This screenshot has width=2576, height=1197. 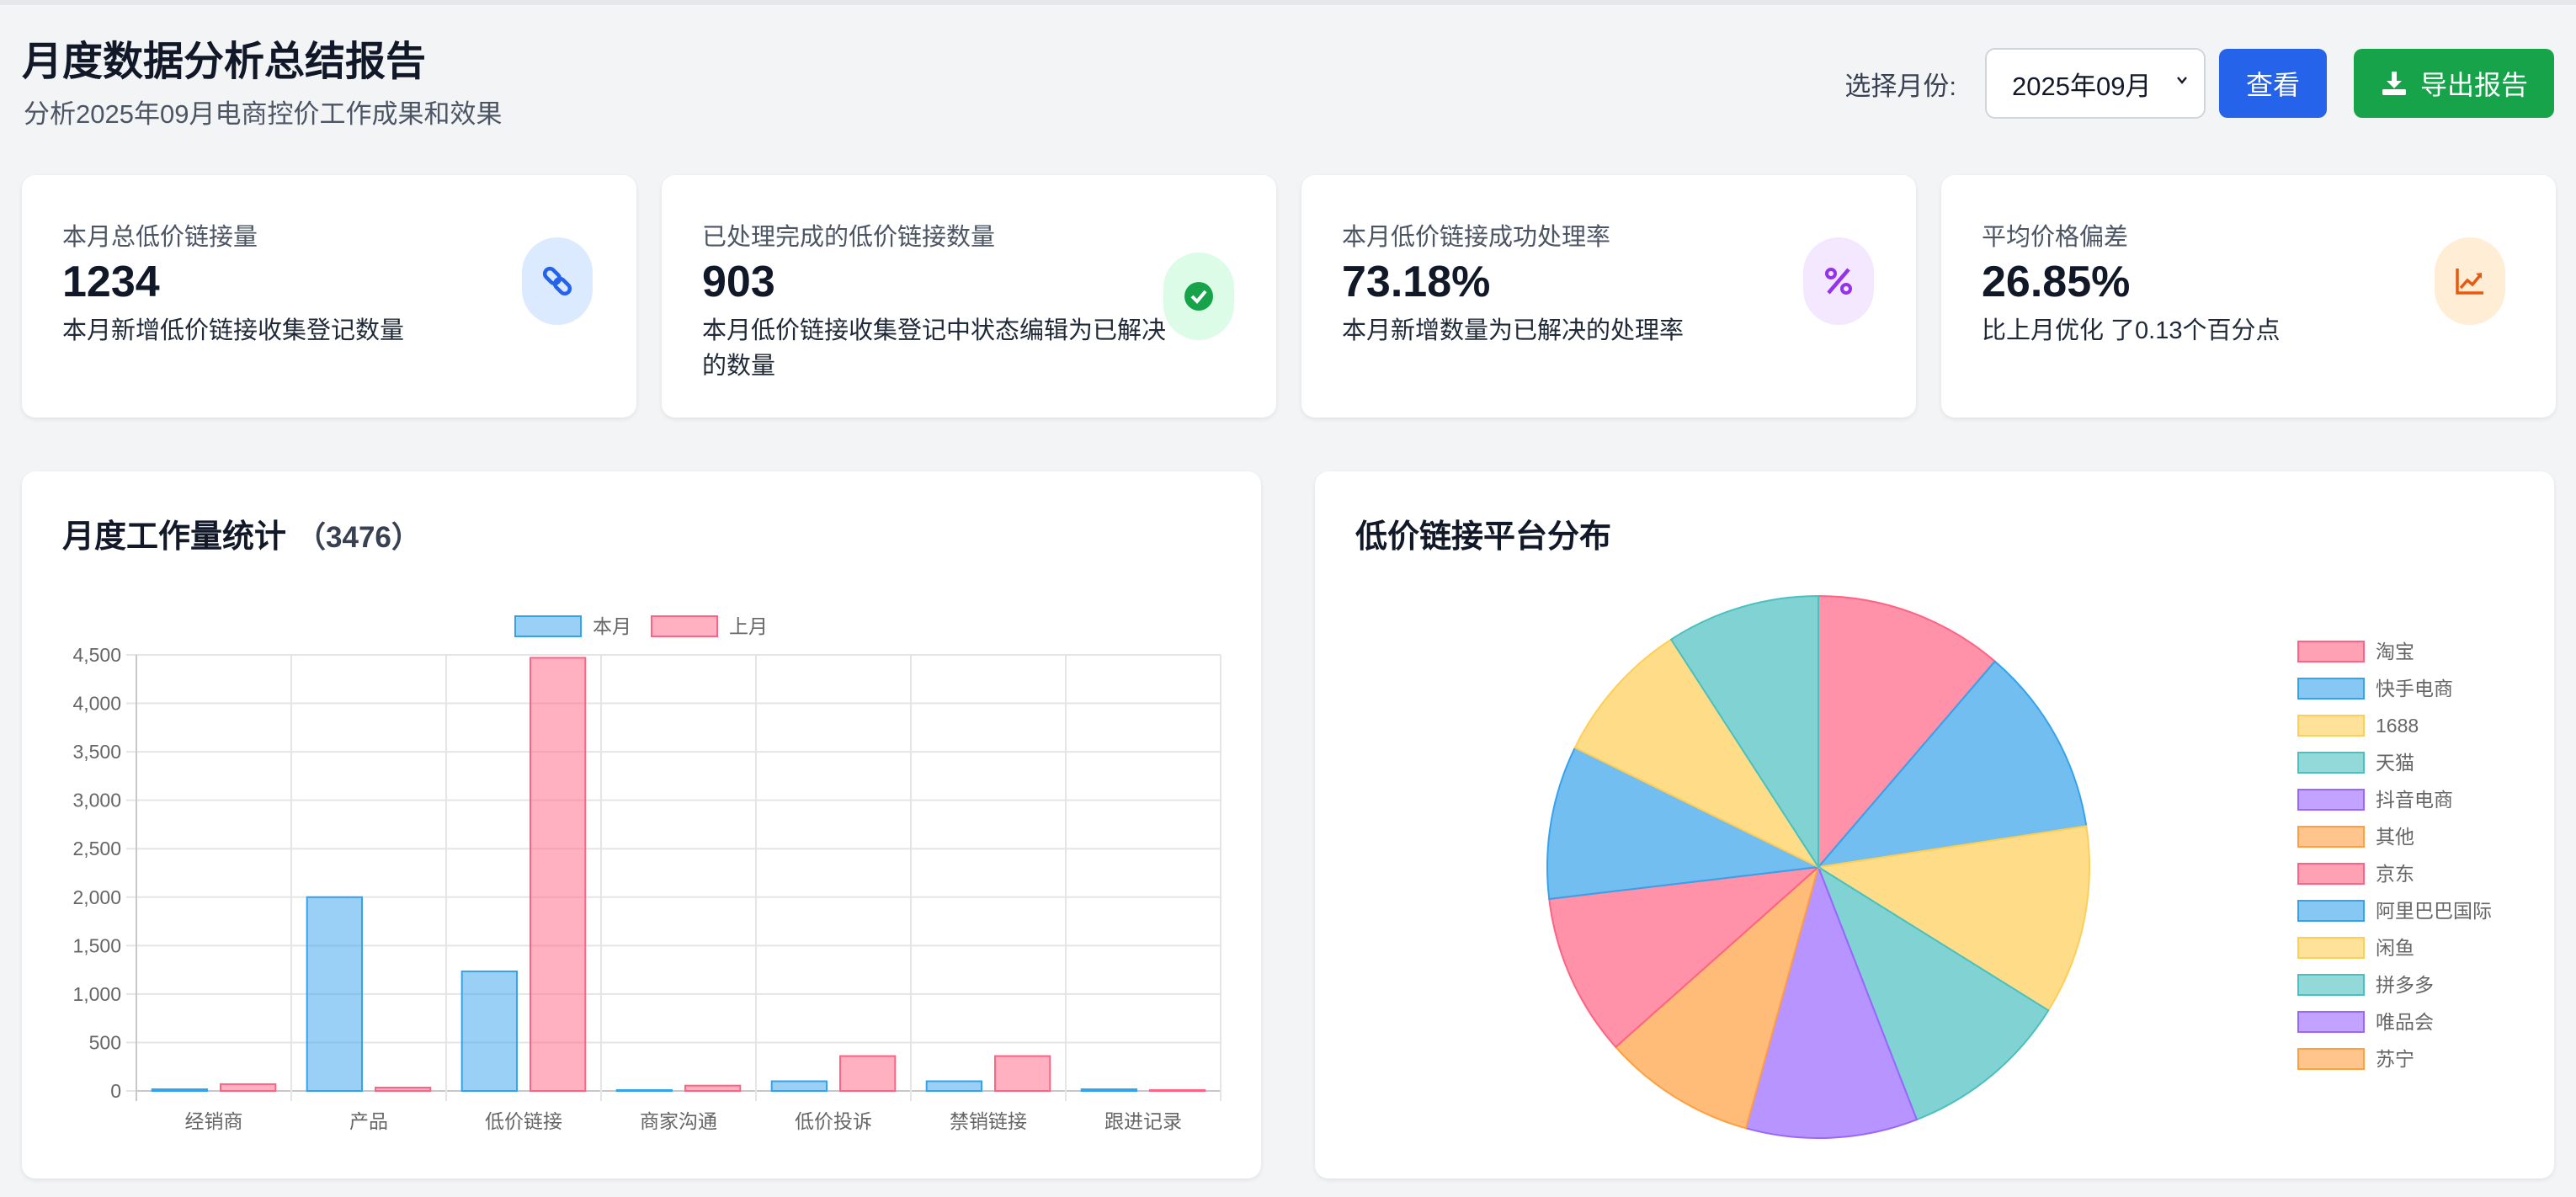 I want to click on legend-label: 天猫, so click(x=2395, y=763).